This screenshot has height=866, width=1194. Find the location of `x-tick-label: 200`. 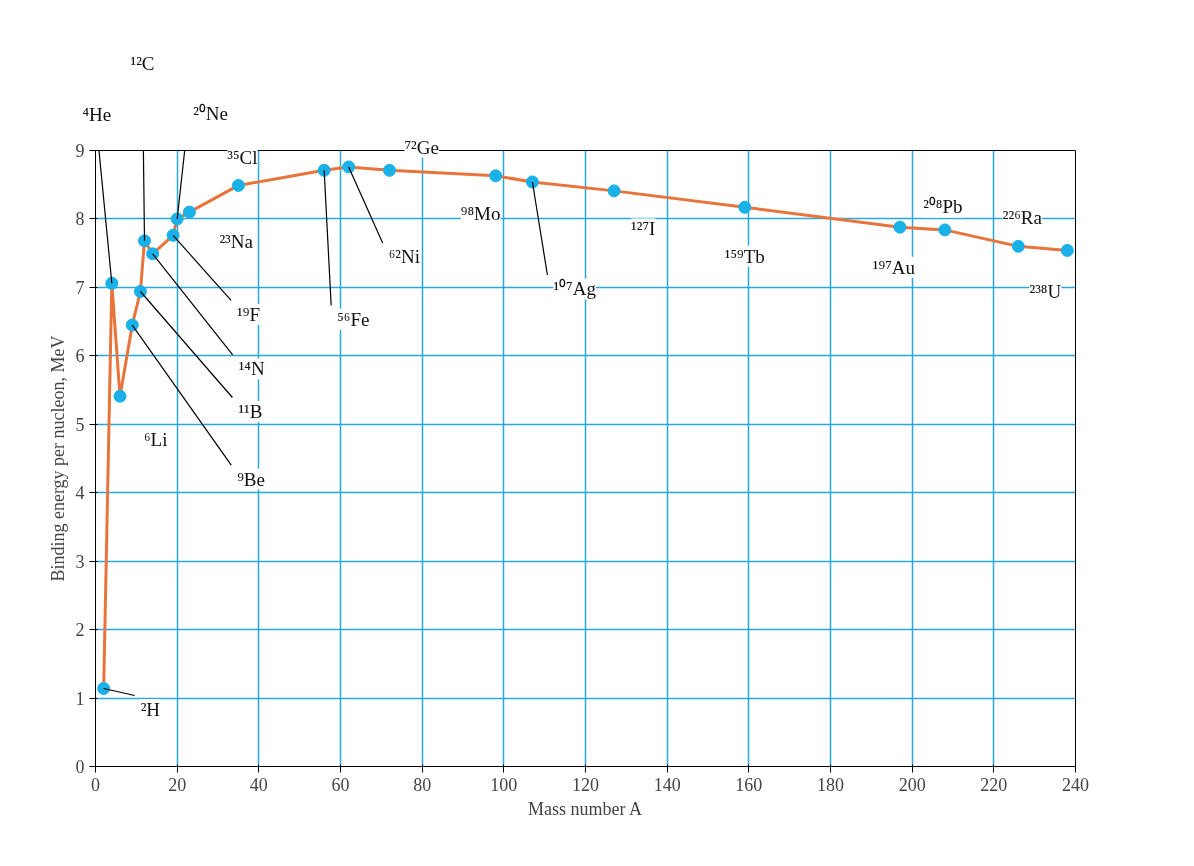

x-tick-label: 200 is located at coordinates (912, 784).